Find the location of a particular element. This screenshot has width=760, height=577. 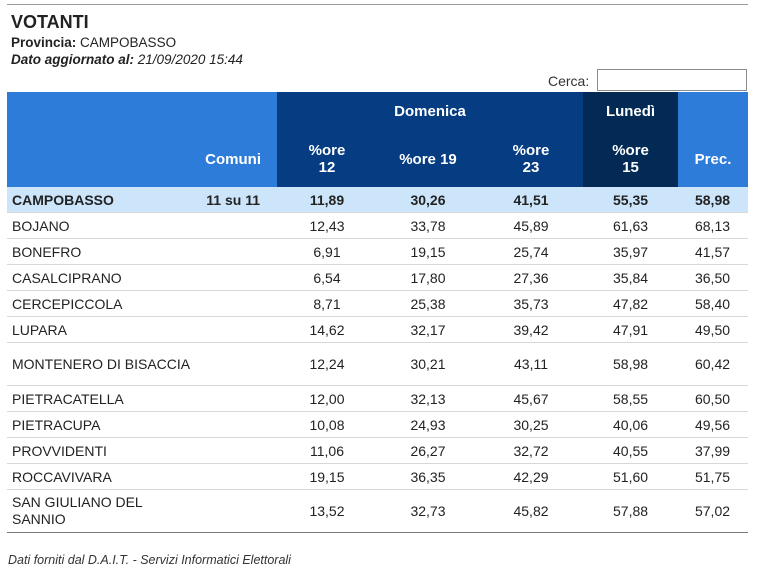

column-header-ore15: %ore 15 is located at coordinates (631, 159).